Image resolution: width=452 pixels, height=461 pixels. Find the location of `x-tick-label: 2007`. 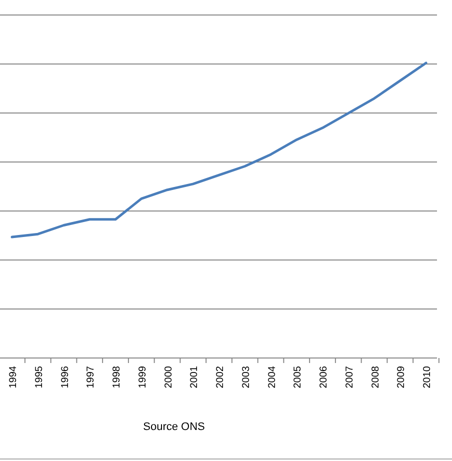

x-tick-label: 2007 is located at coordinates (350, 377).